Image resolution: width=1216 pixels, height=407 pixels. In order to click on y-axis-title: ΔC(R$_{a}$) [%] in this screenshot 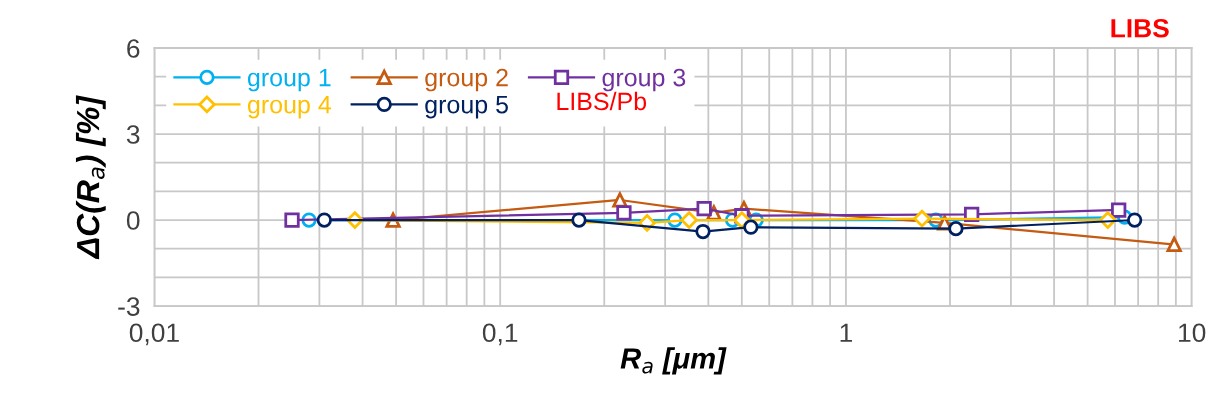, I will do `click(90, 177)`.